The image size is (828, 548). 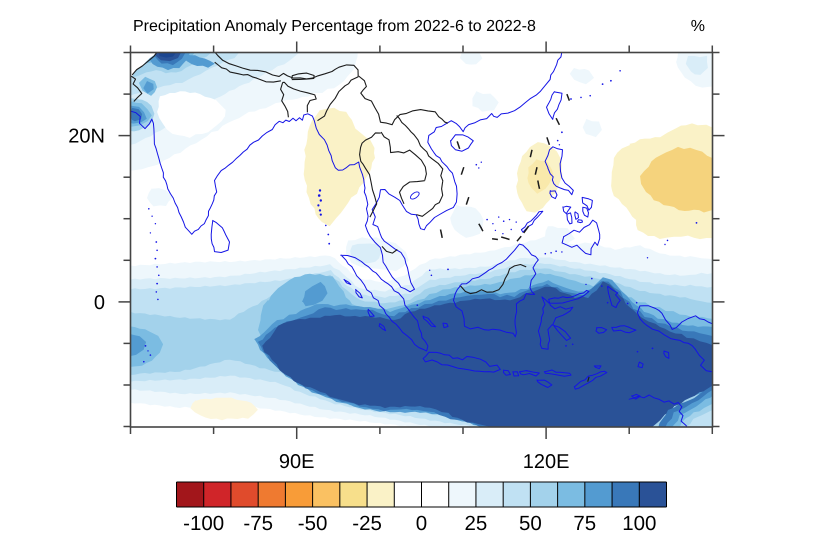 I want to click on svg-text: 20N, so click(x=86, y=137).